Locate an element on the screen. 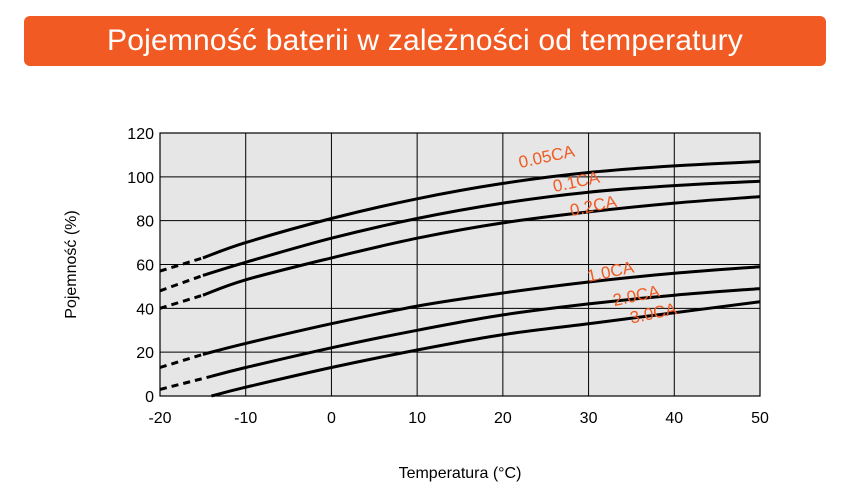 Image resolution: width=850 pixels, height=501 pixels. y-tick-label: 120 is located at coordinates (140, 134).